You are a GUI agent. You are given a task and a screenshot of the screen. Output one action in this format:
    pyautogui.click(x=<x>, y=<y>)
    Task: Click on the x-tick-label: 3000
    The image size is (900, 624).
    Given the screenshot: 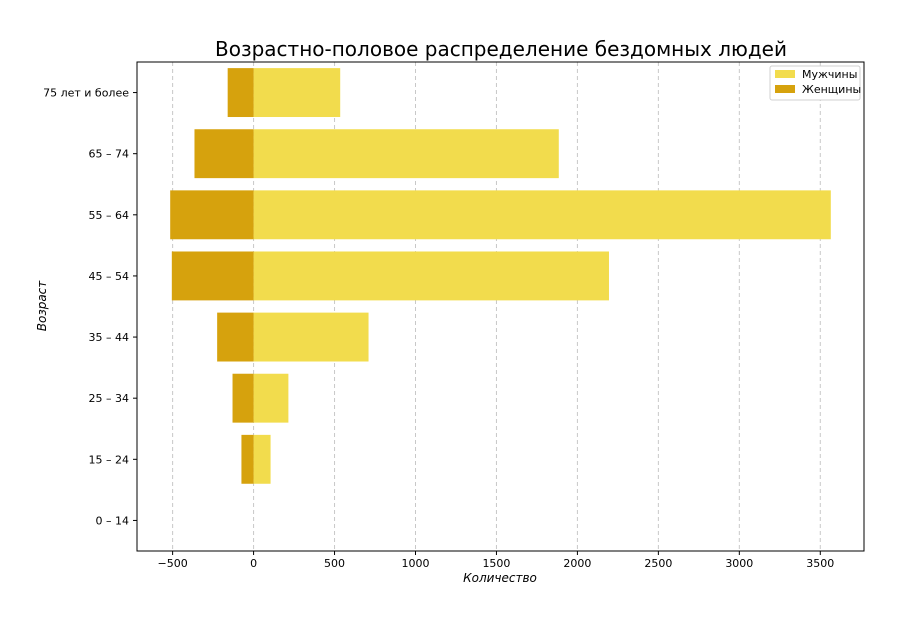 What is the action you would take?
    pyautogui.click(x=739, y=563)
    